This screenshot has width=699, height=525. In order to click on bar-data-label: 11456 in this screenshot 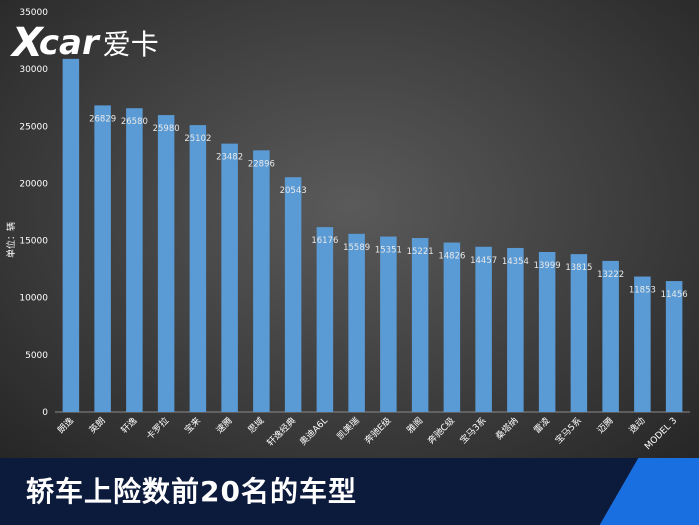, I will do `click(674, 295)`.